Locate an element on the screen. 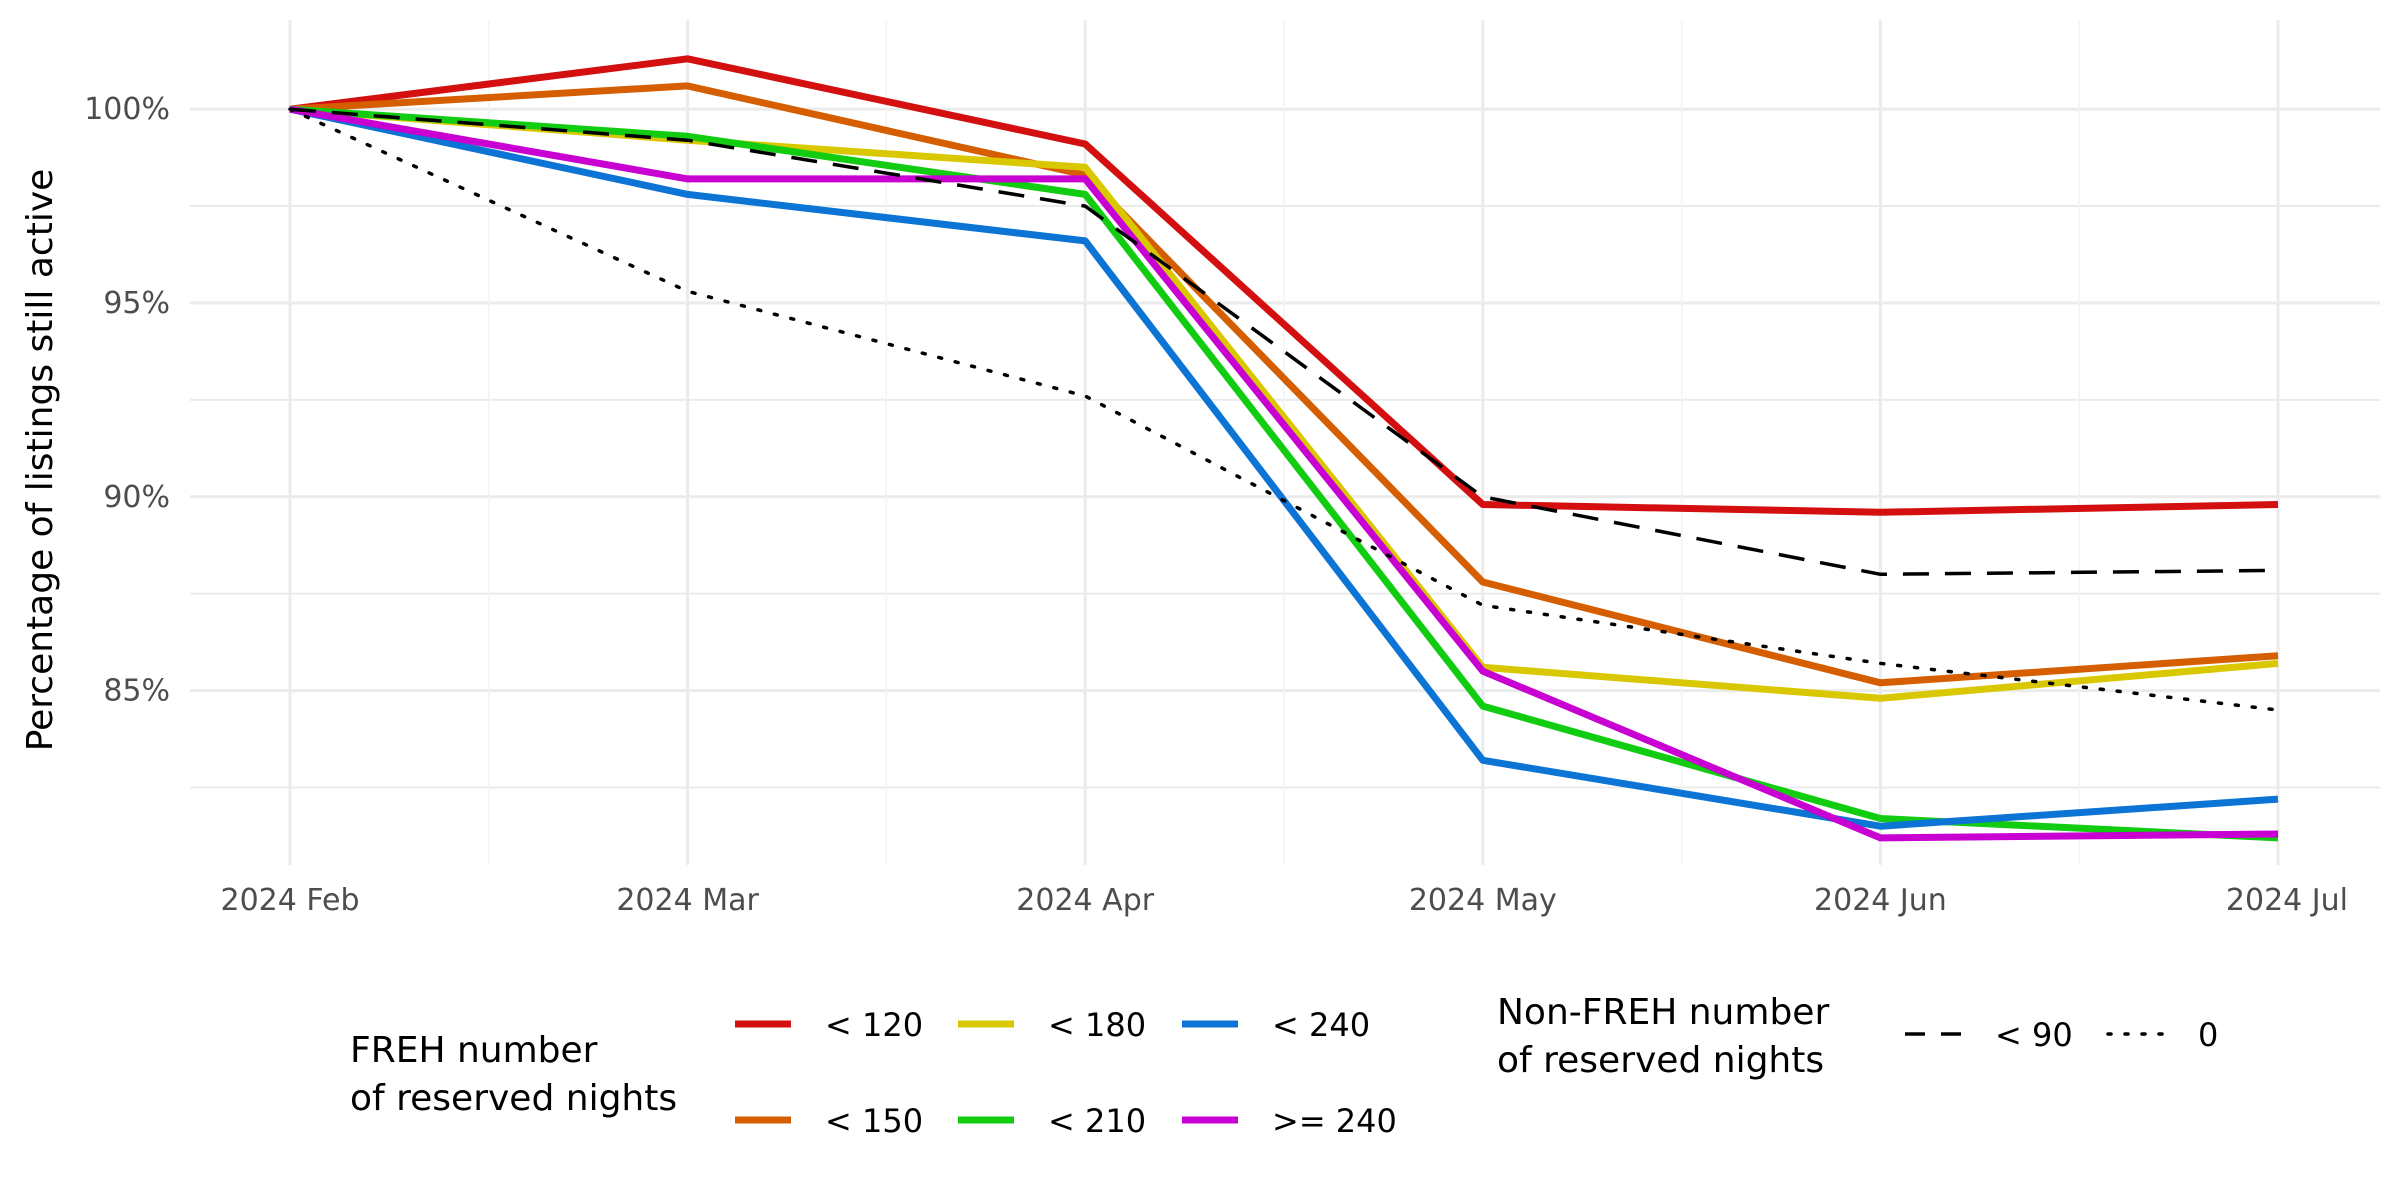 The image size is (2400, 1200). y-axis-title: Percentage of listings still active is located at coordinates (40, 460).